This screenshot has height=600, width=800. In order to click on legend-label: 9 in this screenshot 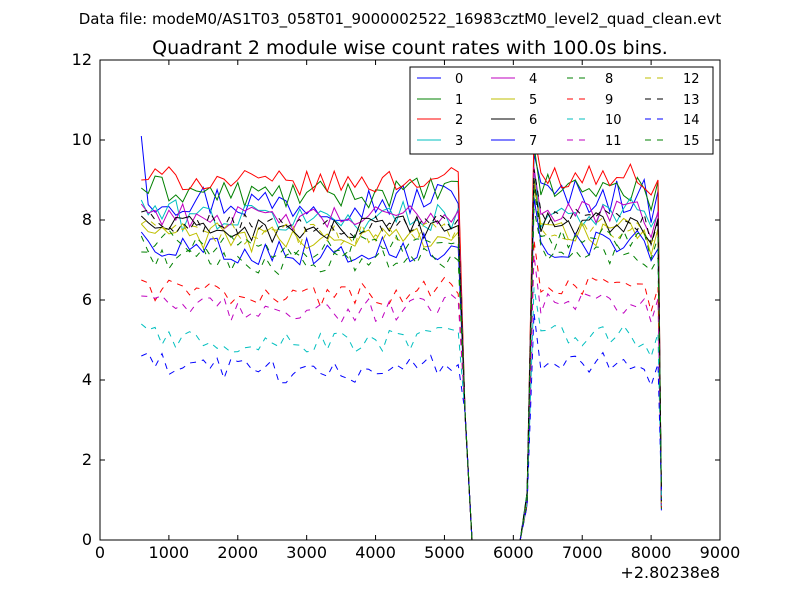, I will do `click(609, 100)`.